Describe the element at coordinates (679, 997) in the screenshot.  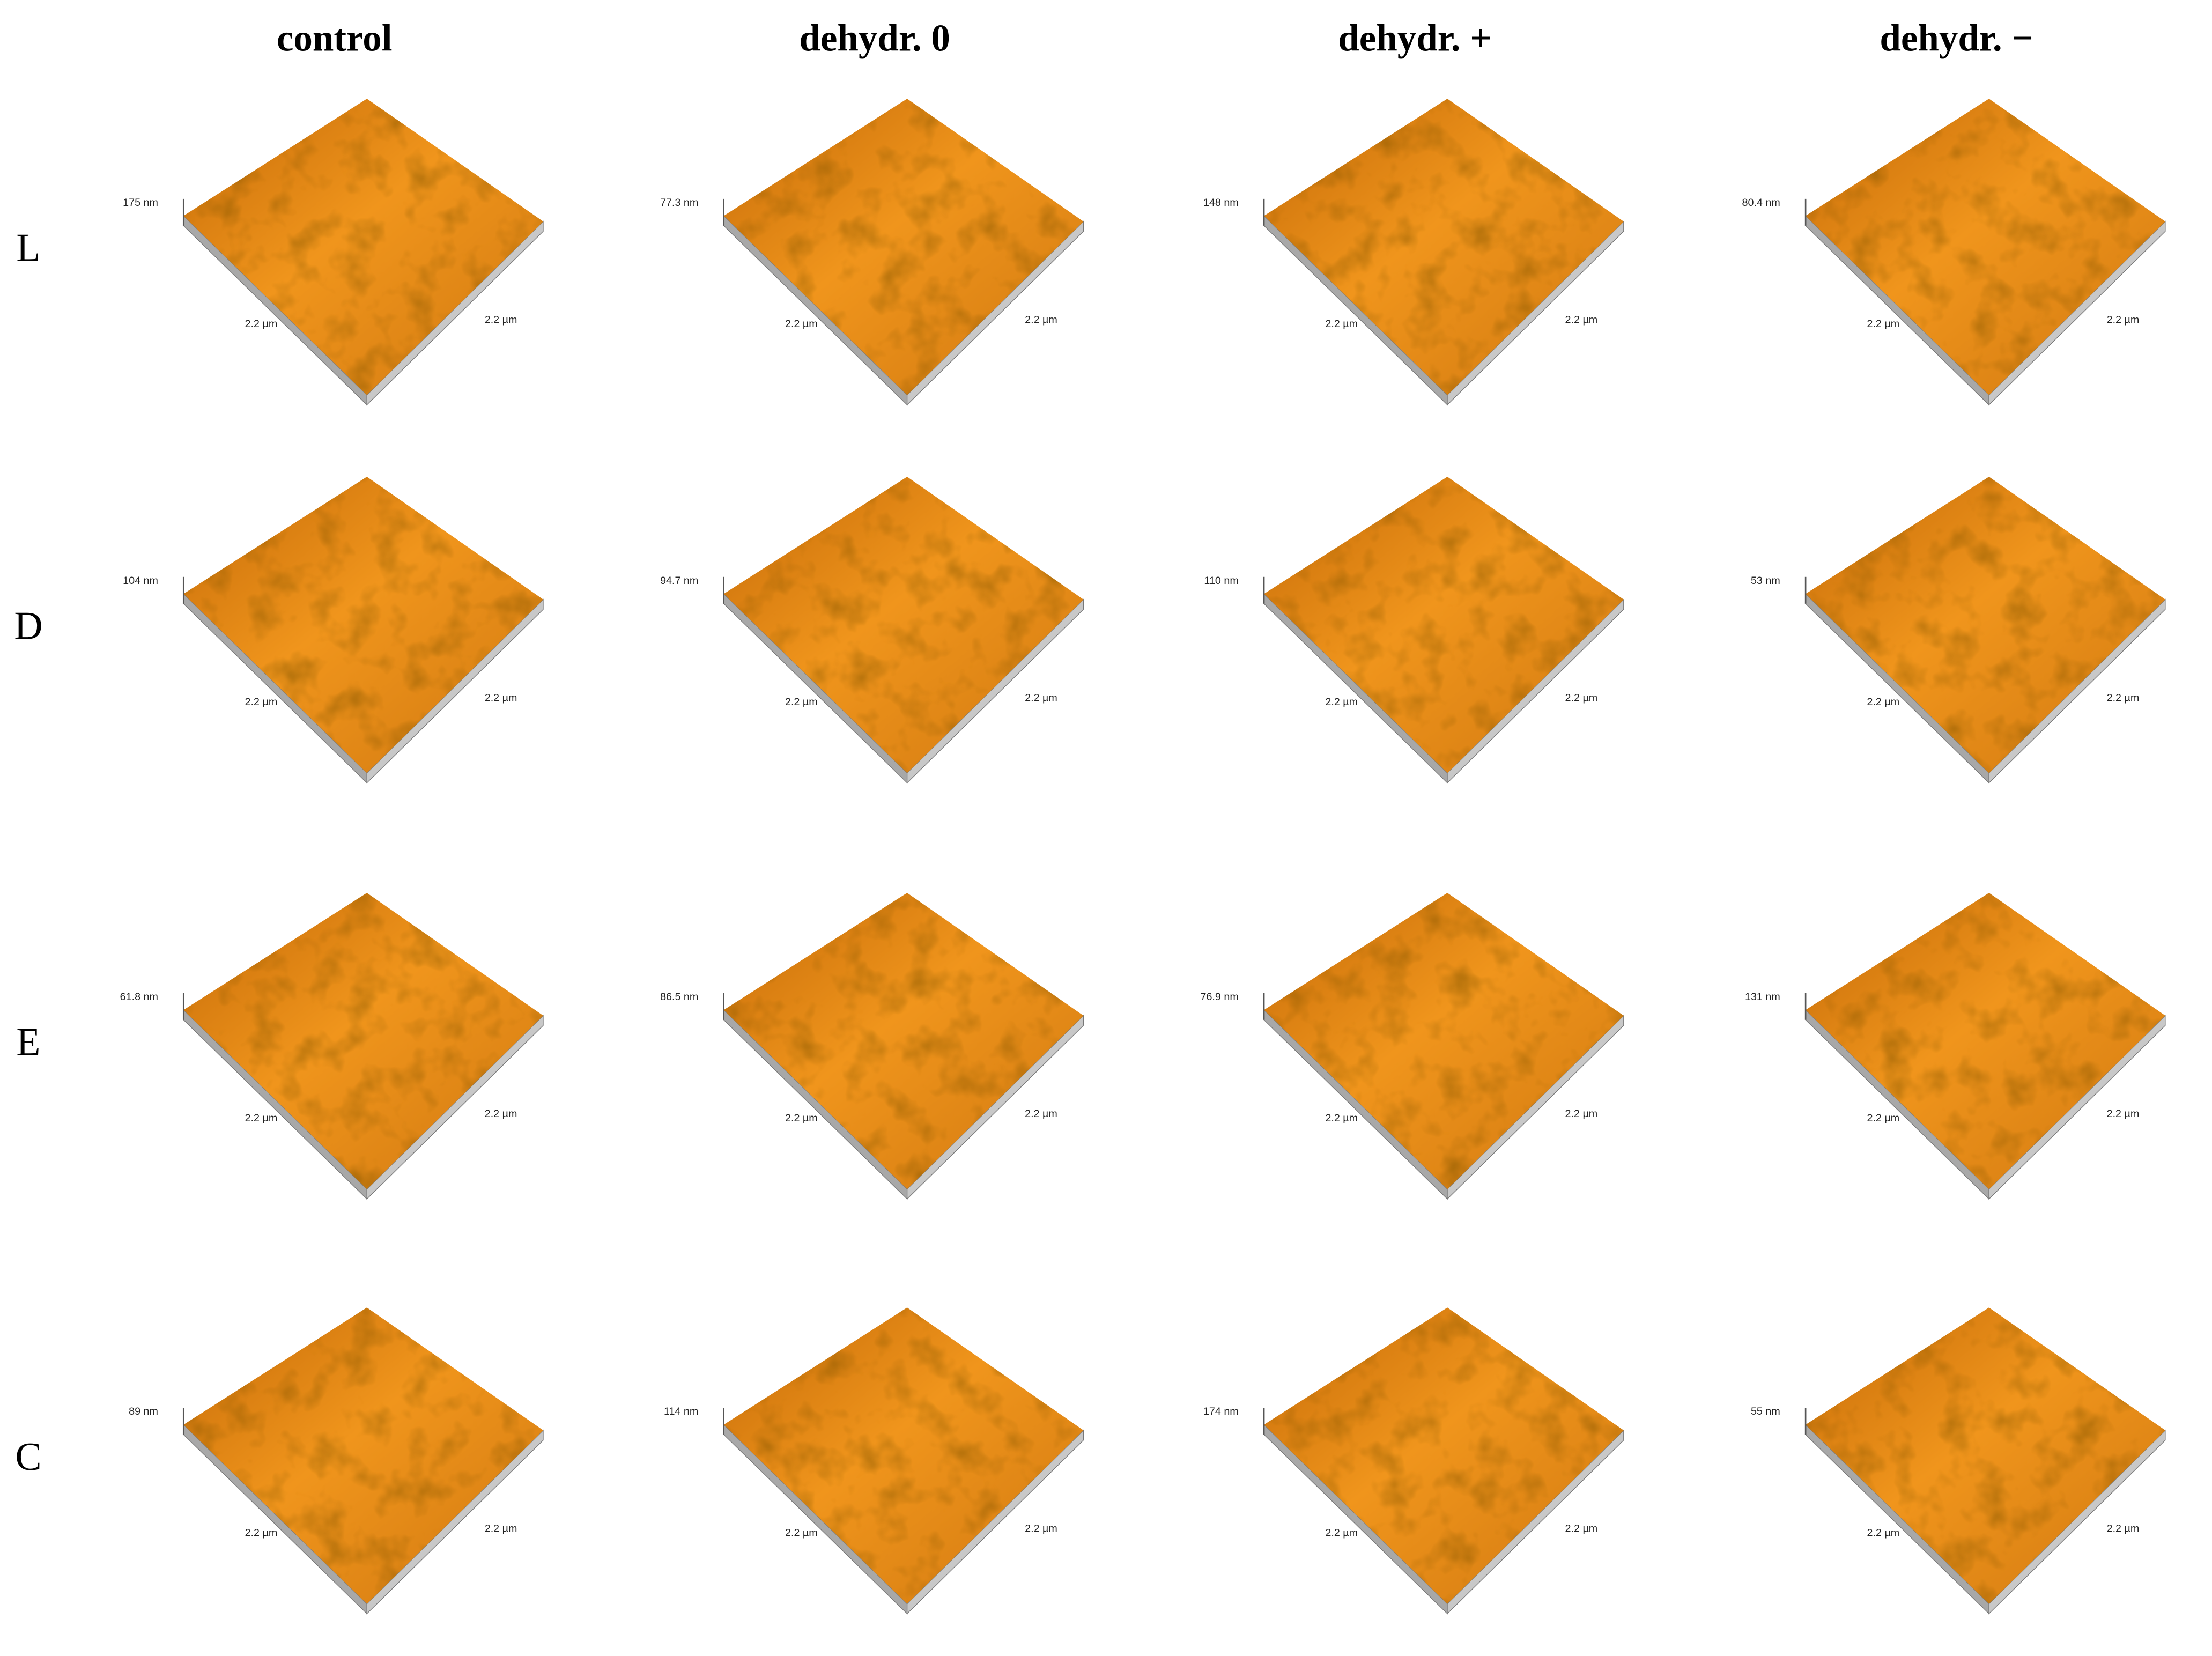
I see `height-label: 86.5 nm` at that location.